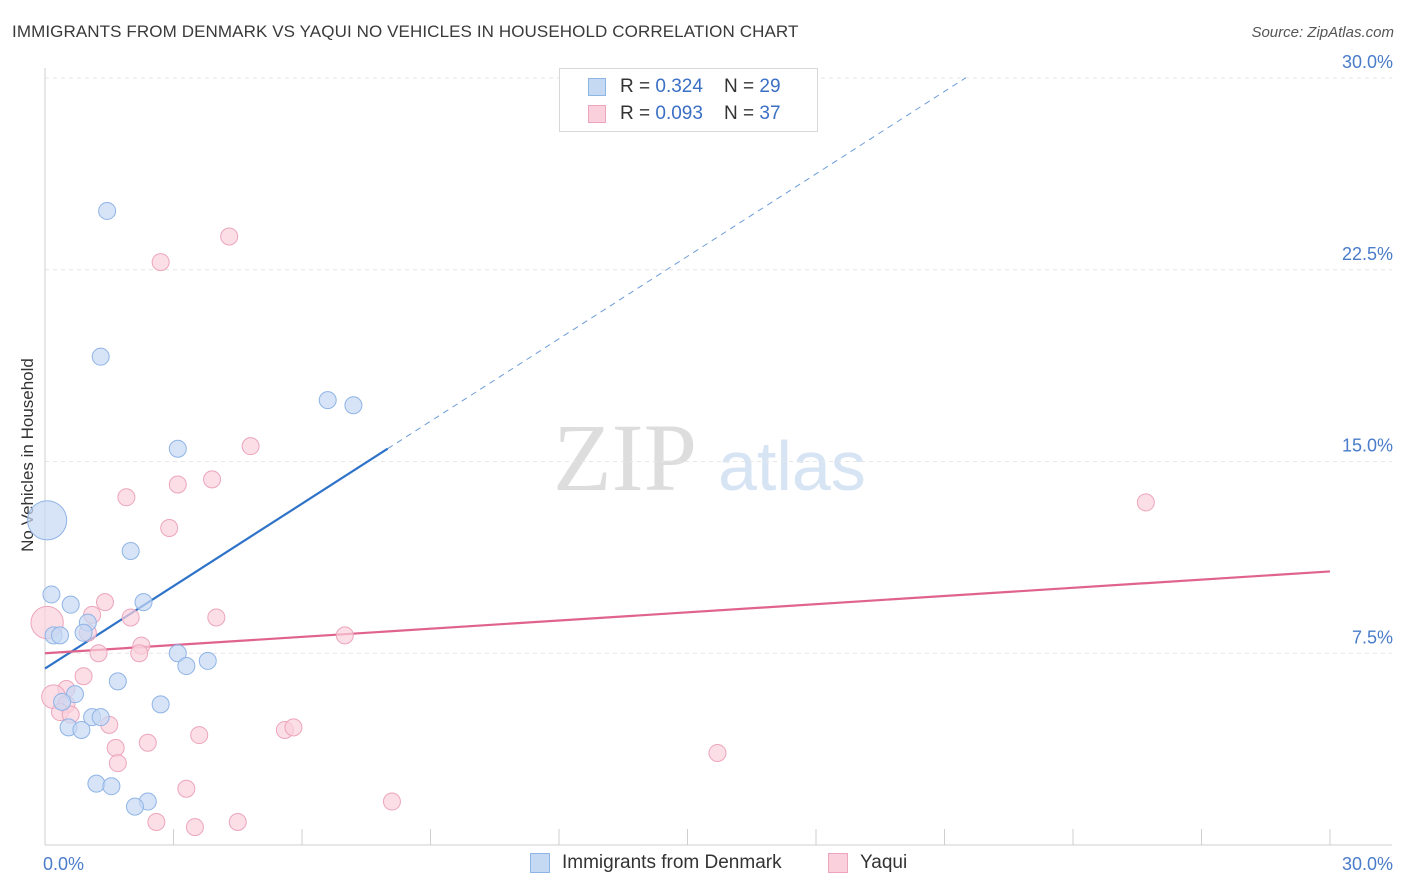  Describe the element at coordinates (216, 558) in the screenshot. I see `trend-line-denmark` at that location.